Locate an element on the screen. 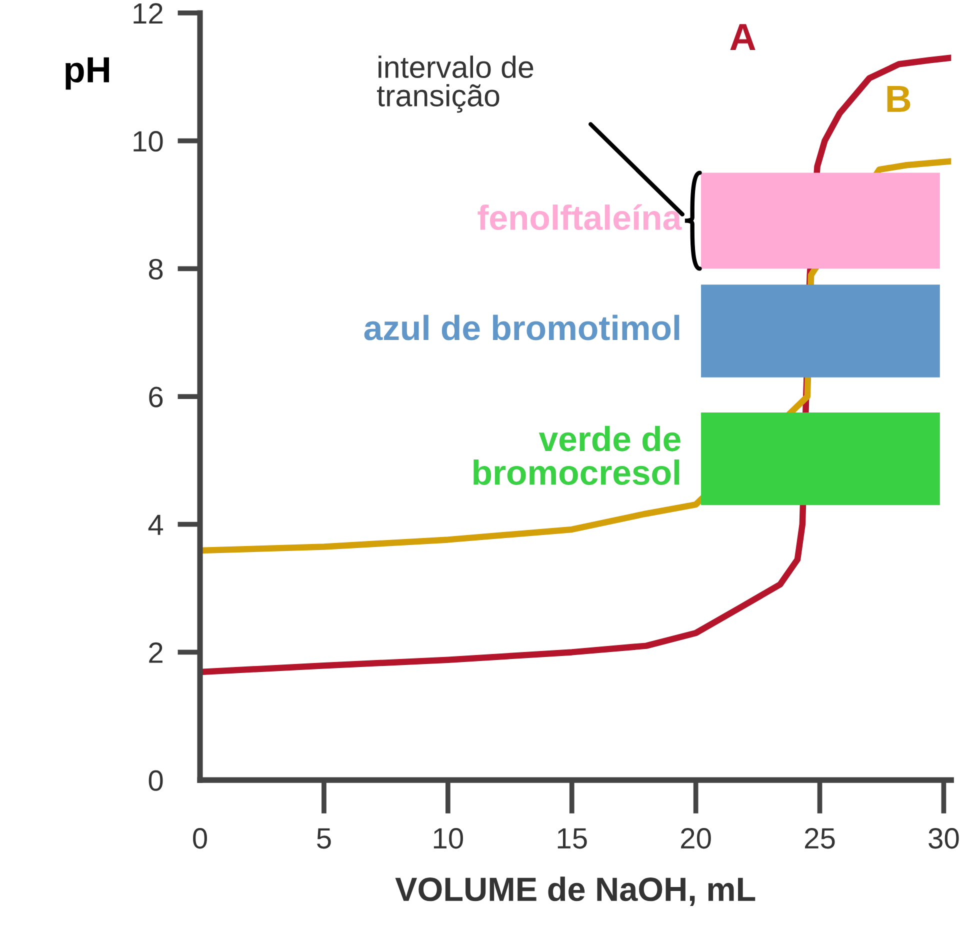 This screenshot has width=963, height=947. x-tick-label: 25 is located at coordinates (820, 838).